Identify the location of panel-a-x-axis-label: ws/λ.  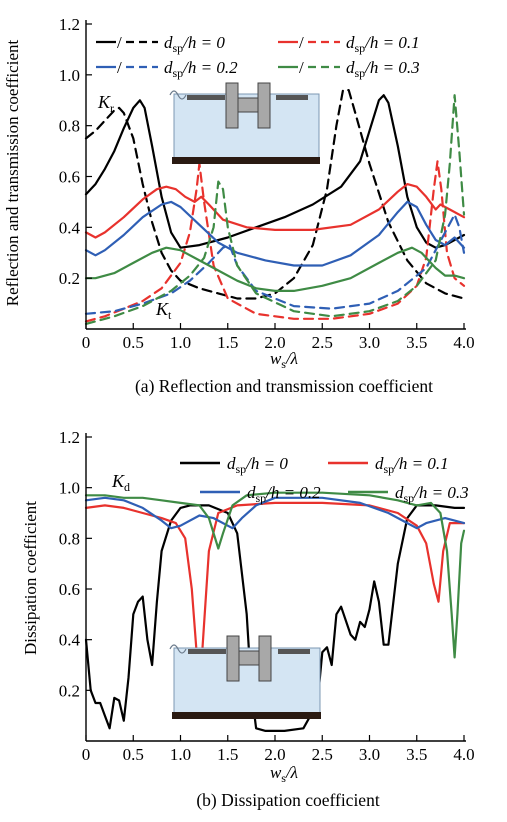
(284, 360).